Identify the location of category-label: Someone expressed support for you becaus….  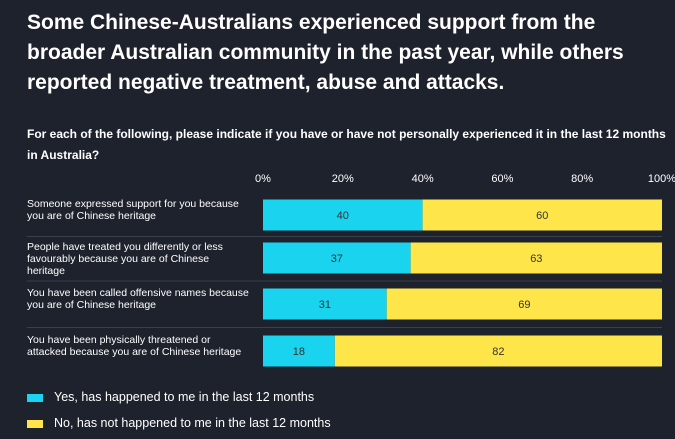
(133, 210).